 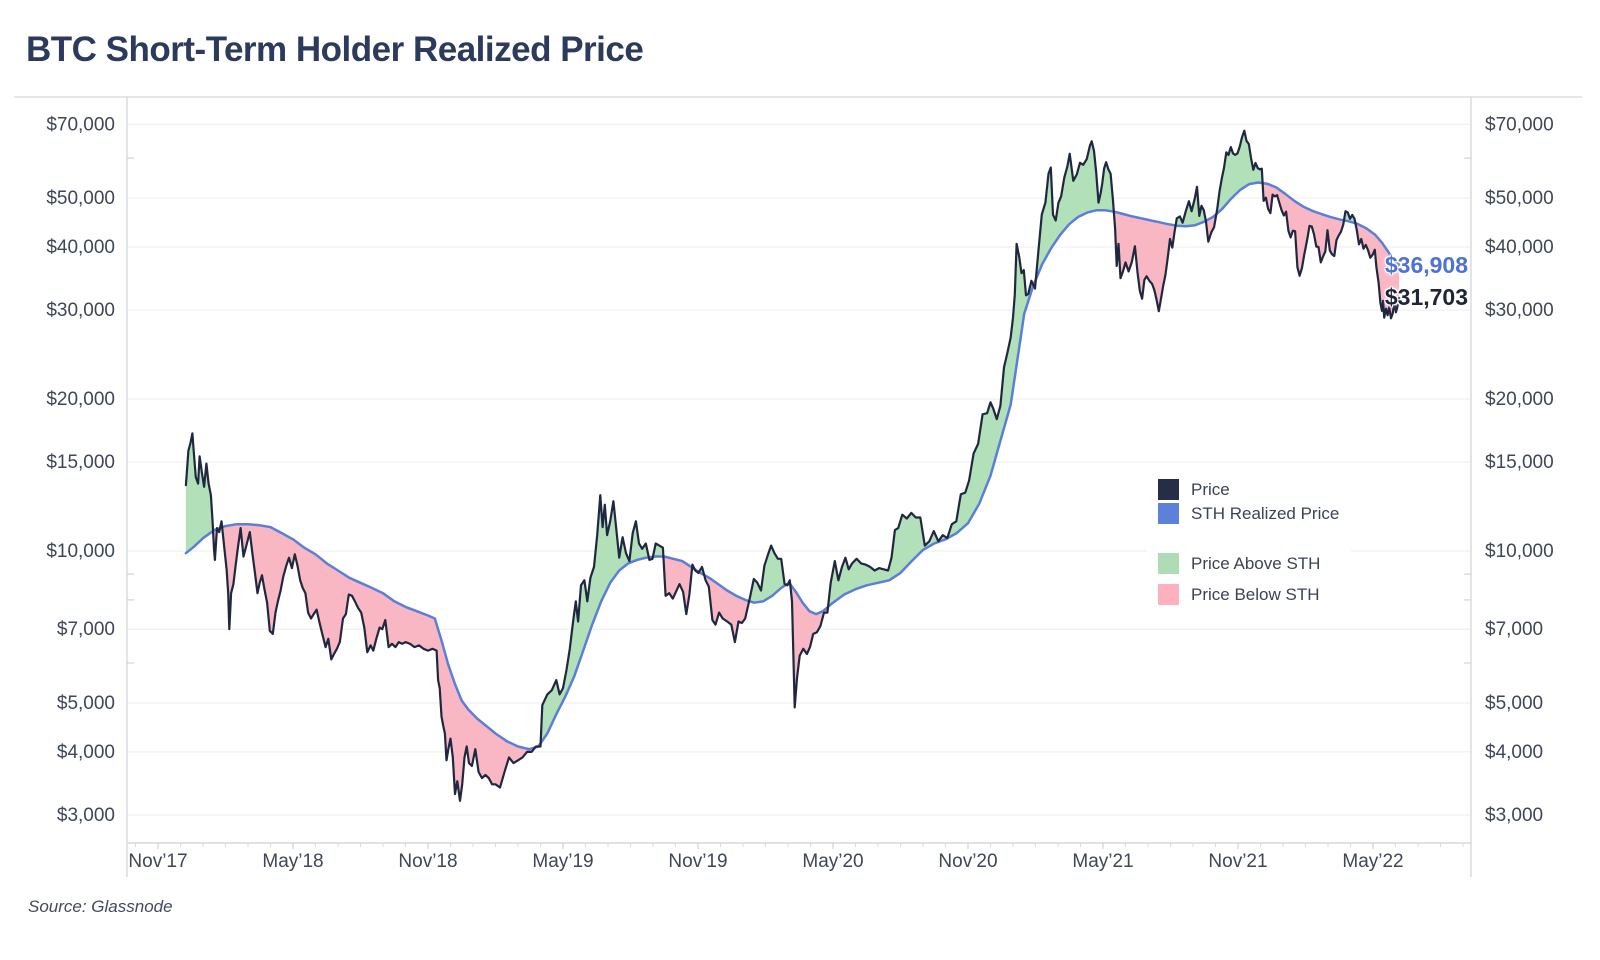 What do you see at coordinates (1426, 265) in the screenshot?
I see `sth-realized-price-annotation: $36,908` at bounding box center [1426, 265].